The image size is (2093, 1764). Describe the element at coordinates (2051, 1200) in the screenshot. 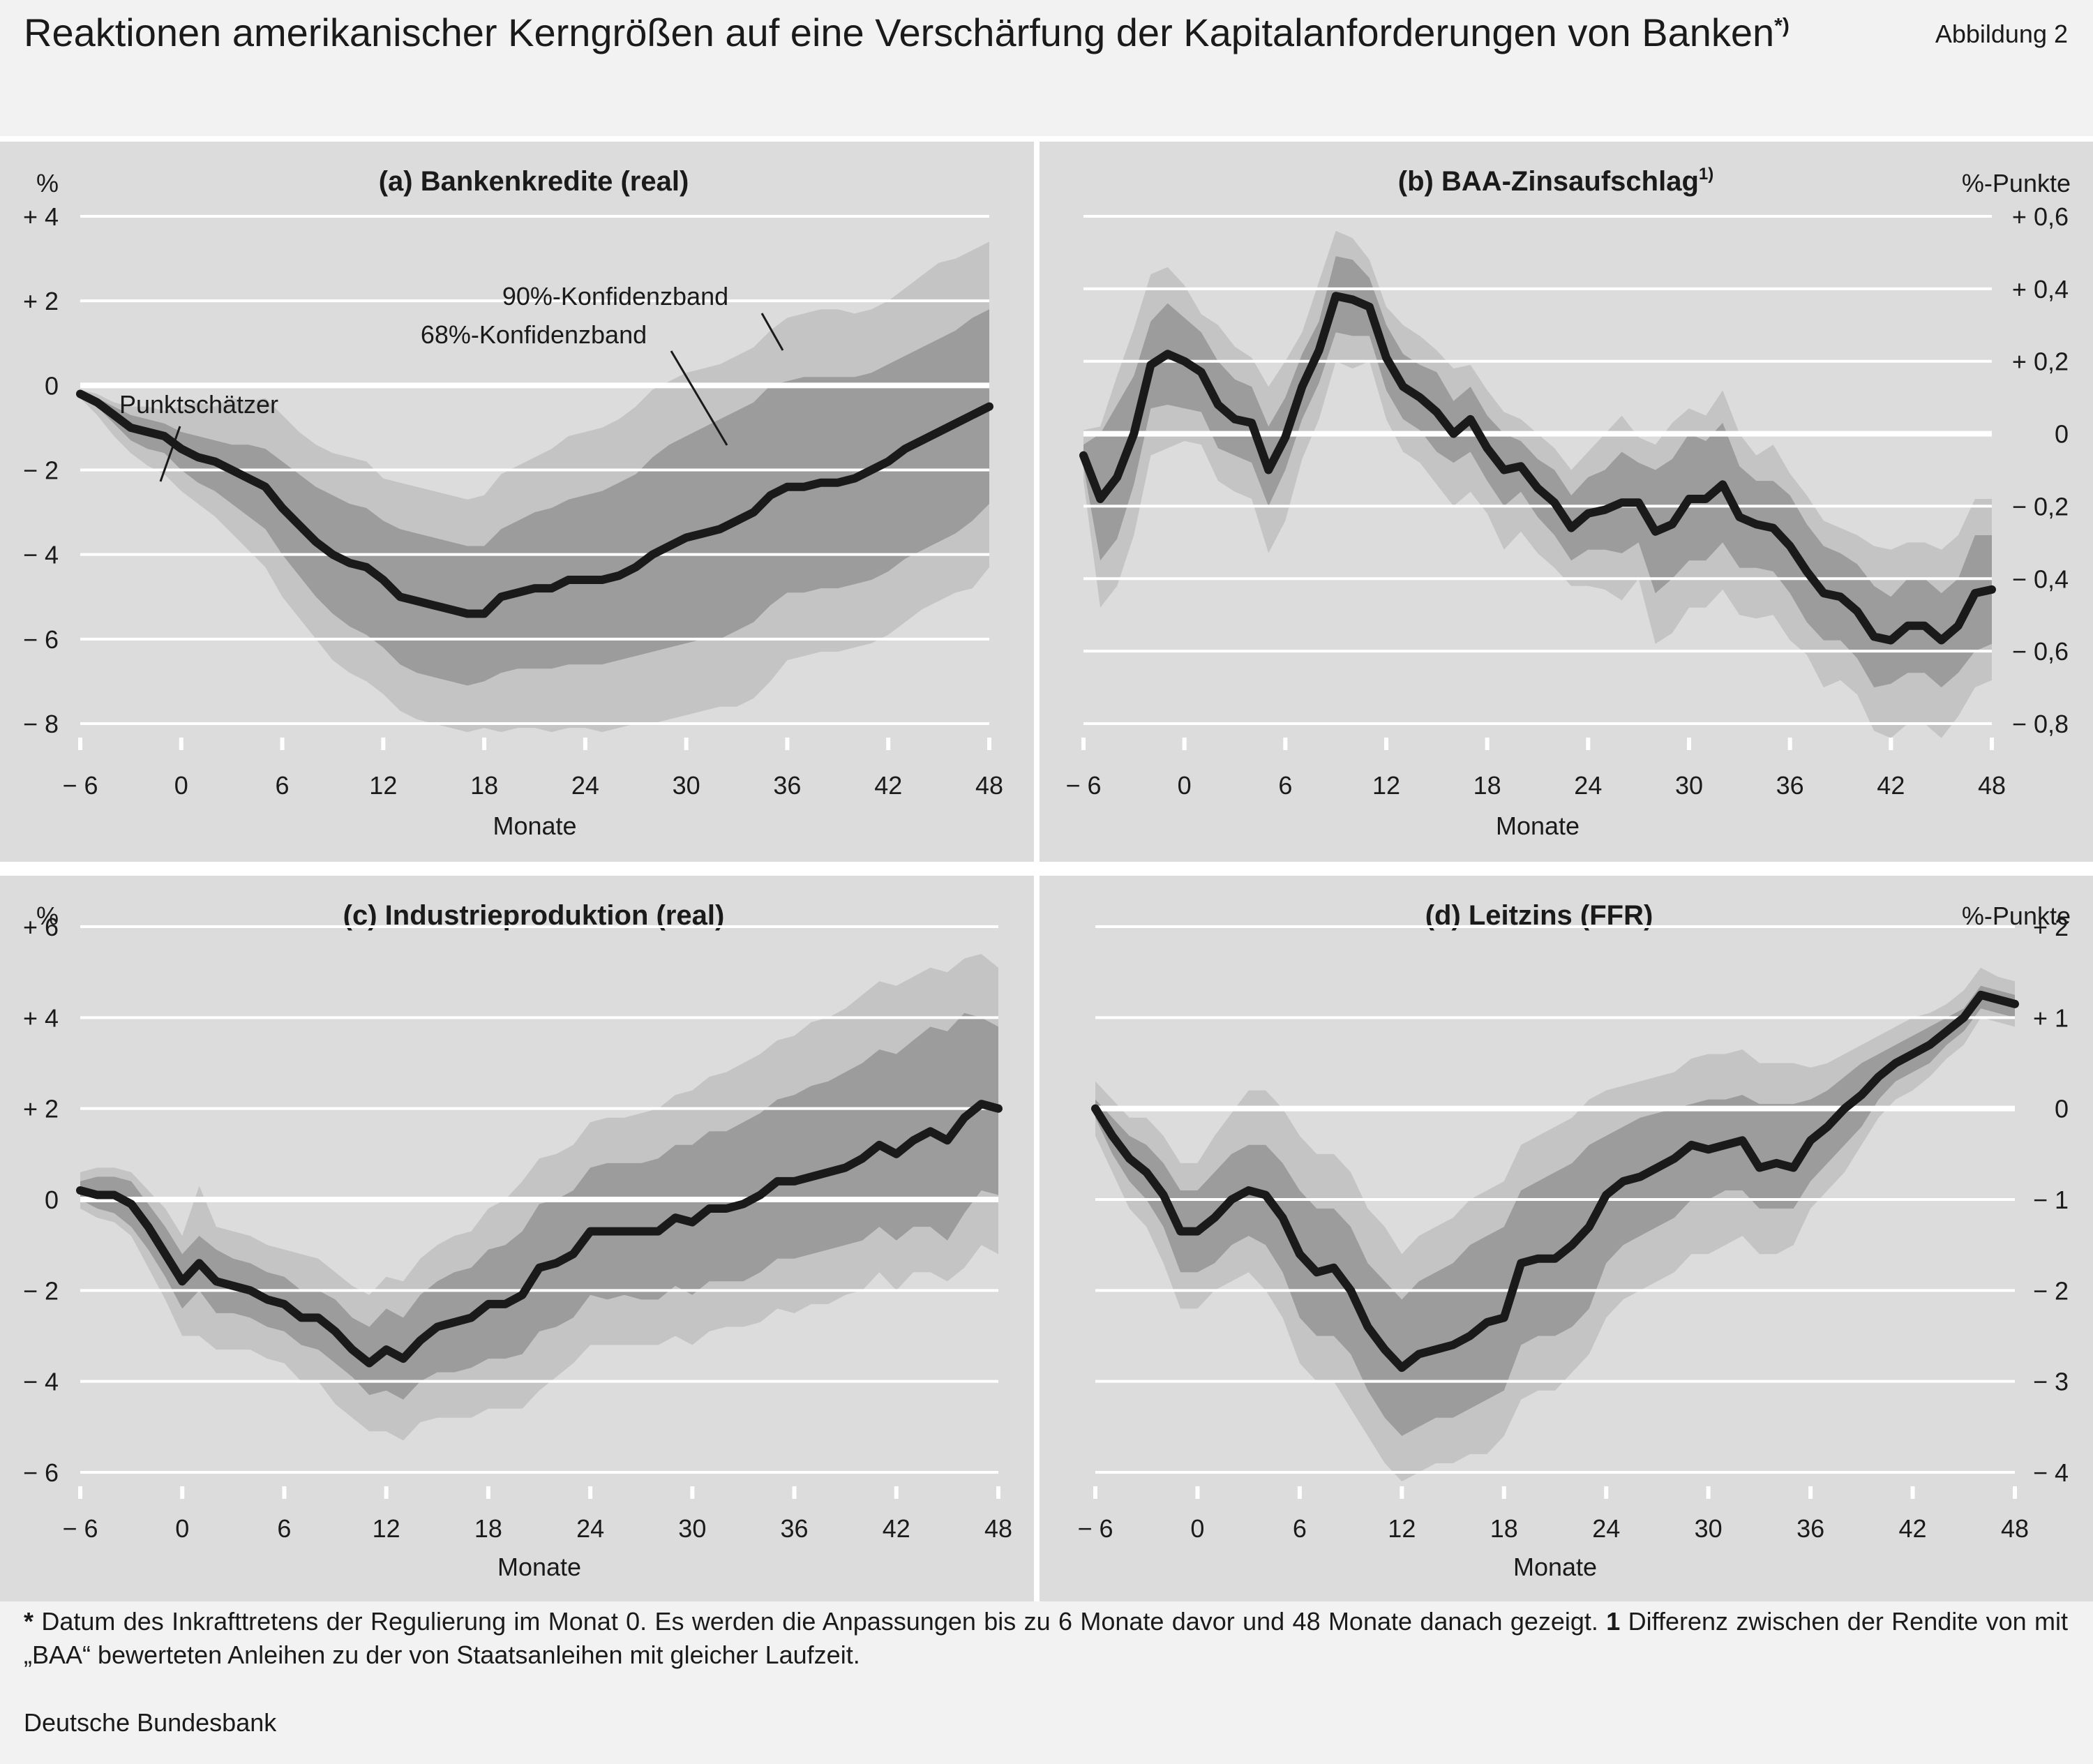

I see `y-tick-label: − 1` at that location.